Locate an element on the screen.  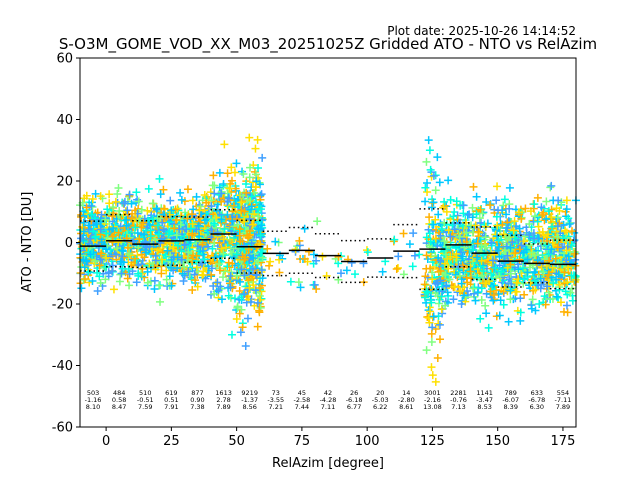
bin-std-label: 7.13 is located at coordinates (458, 407).